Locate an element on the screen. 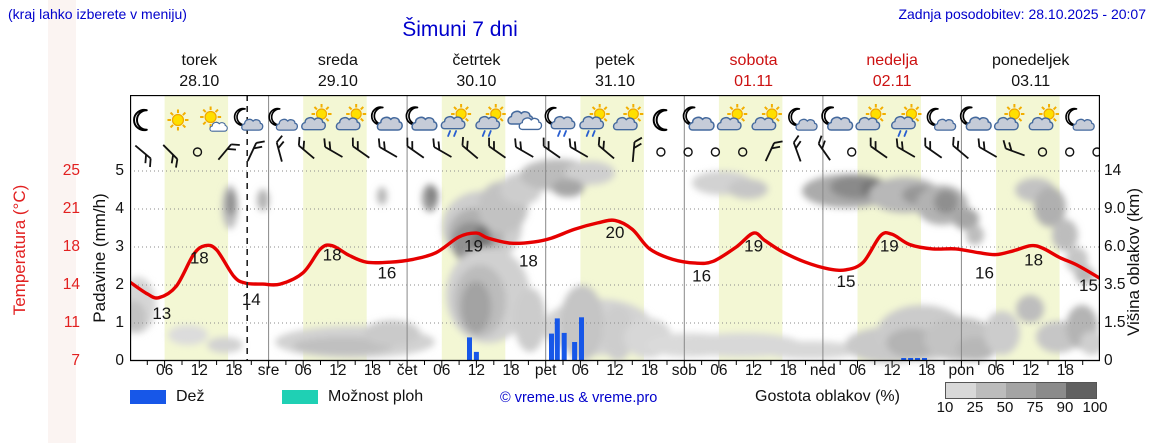  temp-ticks-18: 18 is located at coordinates (71, 246).